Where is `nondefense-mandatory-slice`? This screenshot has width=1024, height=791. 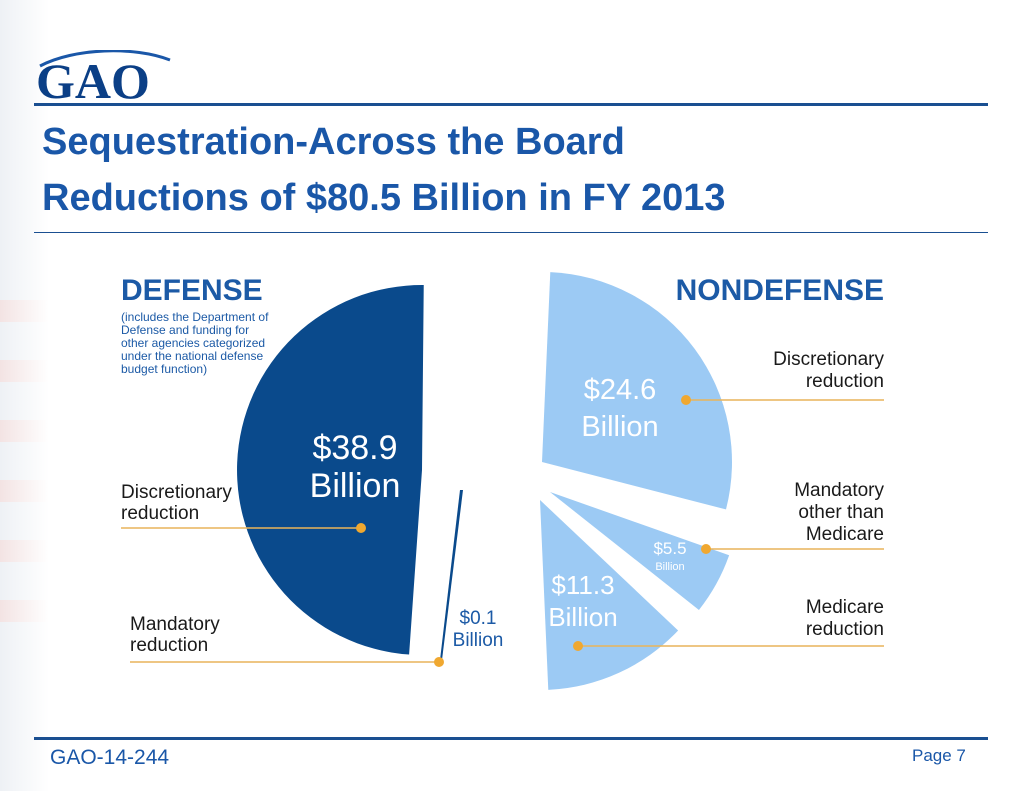 nondefense-mandatory-slice is located at coordinates (640, 551).